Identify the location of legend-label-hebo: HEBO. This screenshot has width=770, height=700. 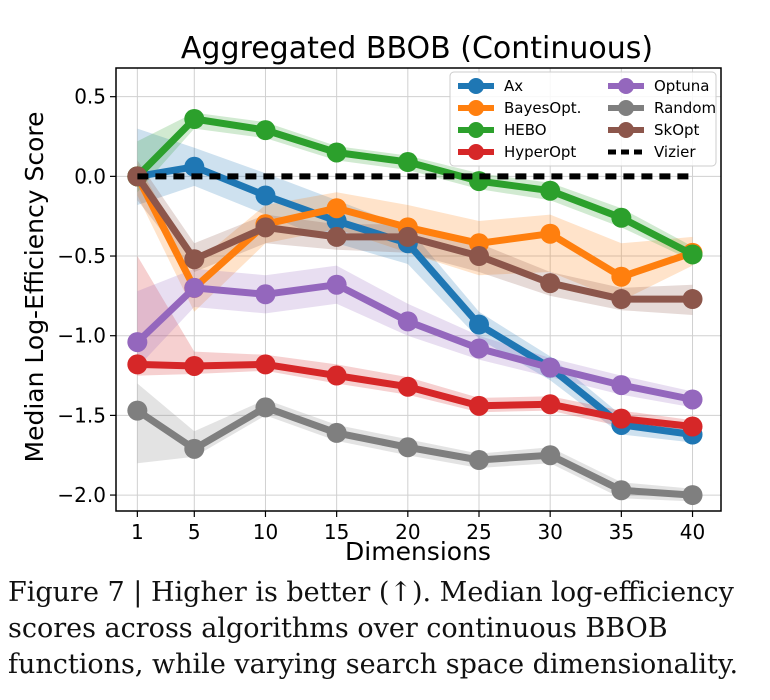
(525, 130).